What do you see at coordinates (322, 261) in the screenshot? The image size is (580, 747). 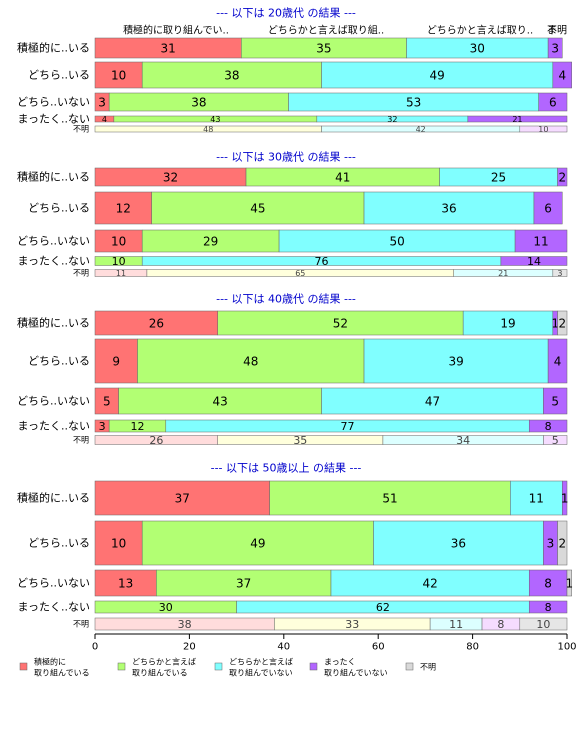 I see `data-label: 76` at bounding box center [322, 261].